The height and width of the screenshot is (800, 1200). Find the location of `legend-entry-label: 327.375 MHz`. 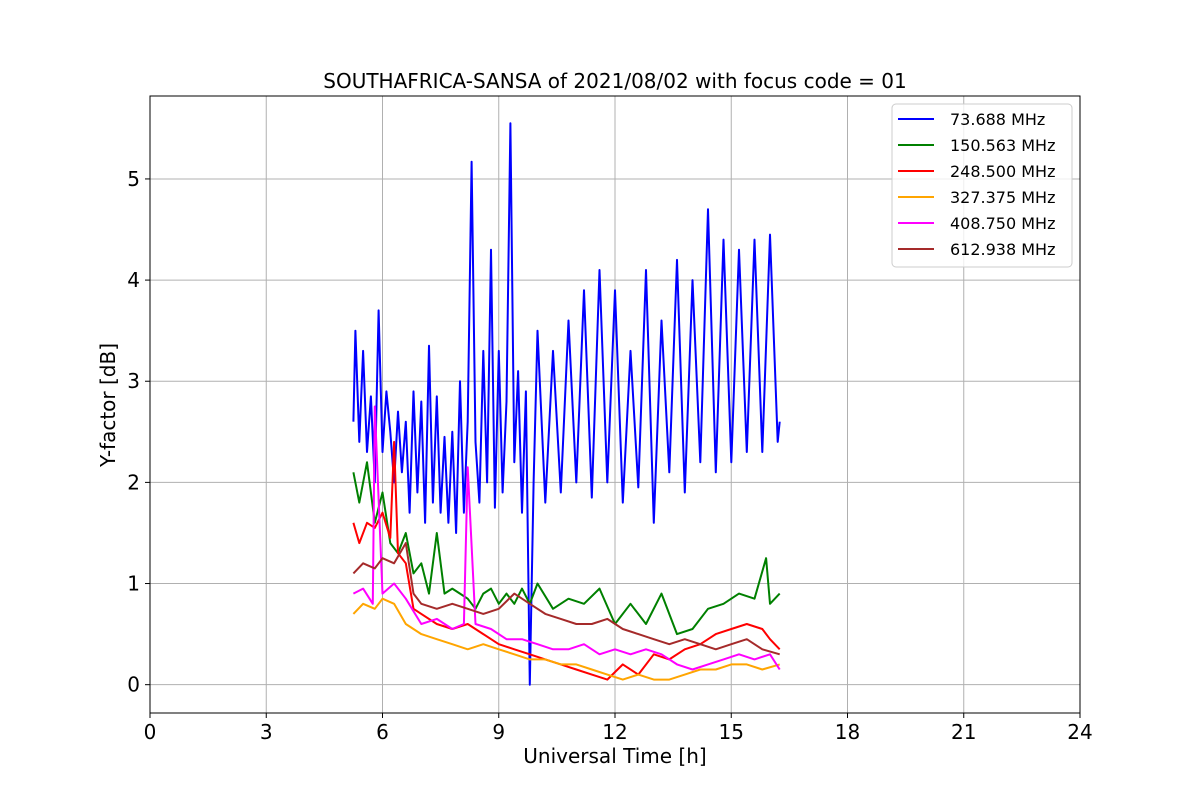

legend-entry-label: 327.375 MHz is located at coordinates (1002, 197).